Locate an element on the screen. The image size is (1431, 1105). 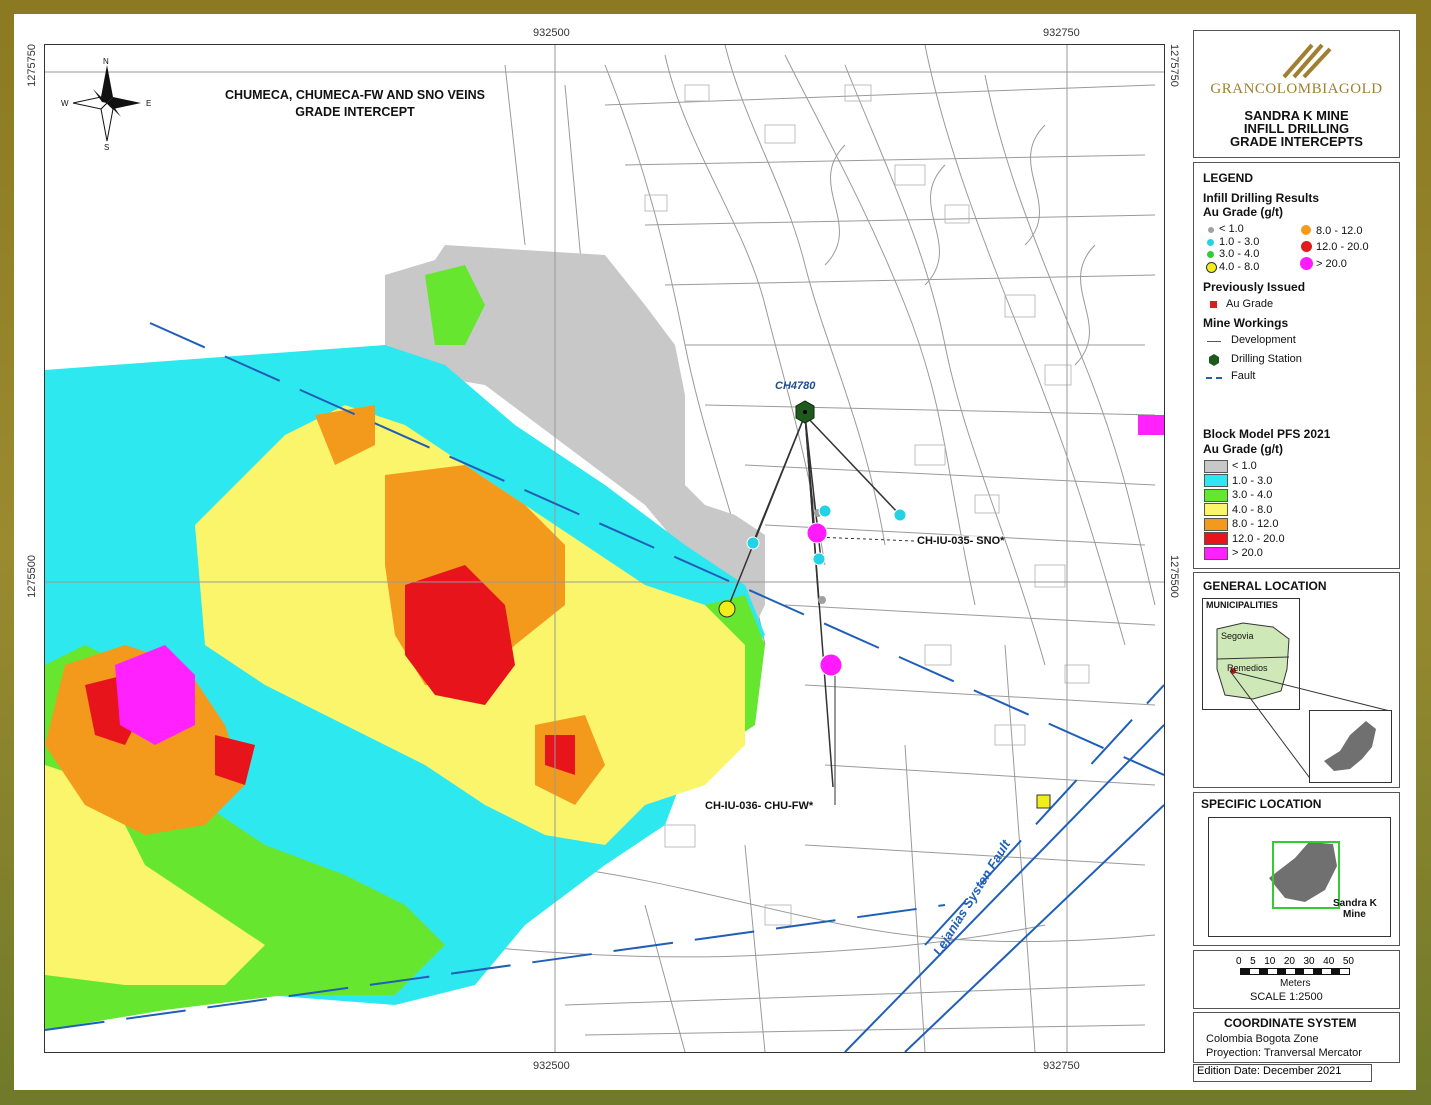
scale-tick: 5 is located at coordinates (1253, 961).